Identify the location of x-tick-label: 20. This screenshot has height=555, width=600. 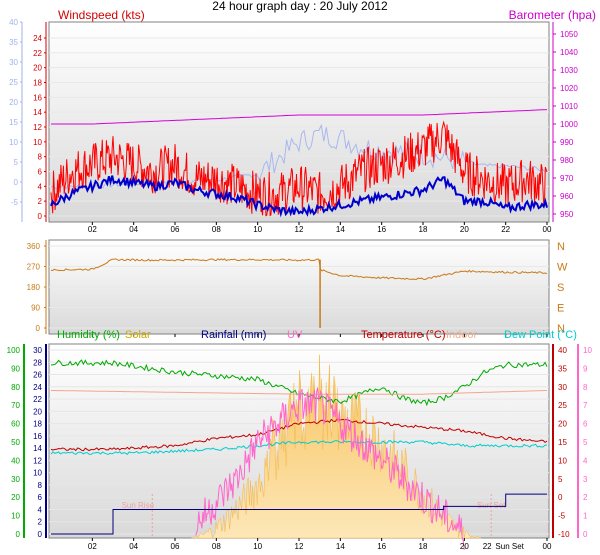
(464, 229).